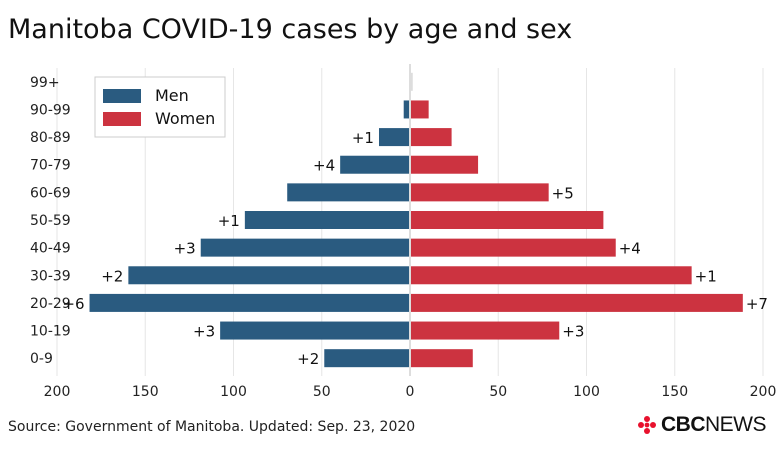 This screenshot has width=780, height=459. Describe the element at coordinates (50, 276) in the screenshot. I see `y-tick-label: 30-39` at that location.